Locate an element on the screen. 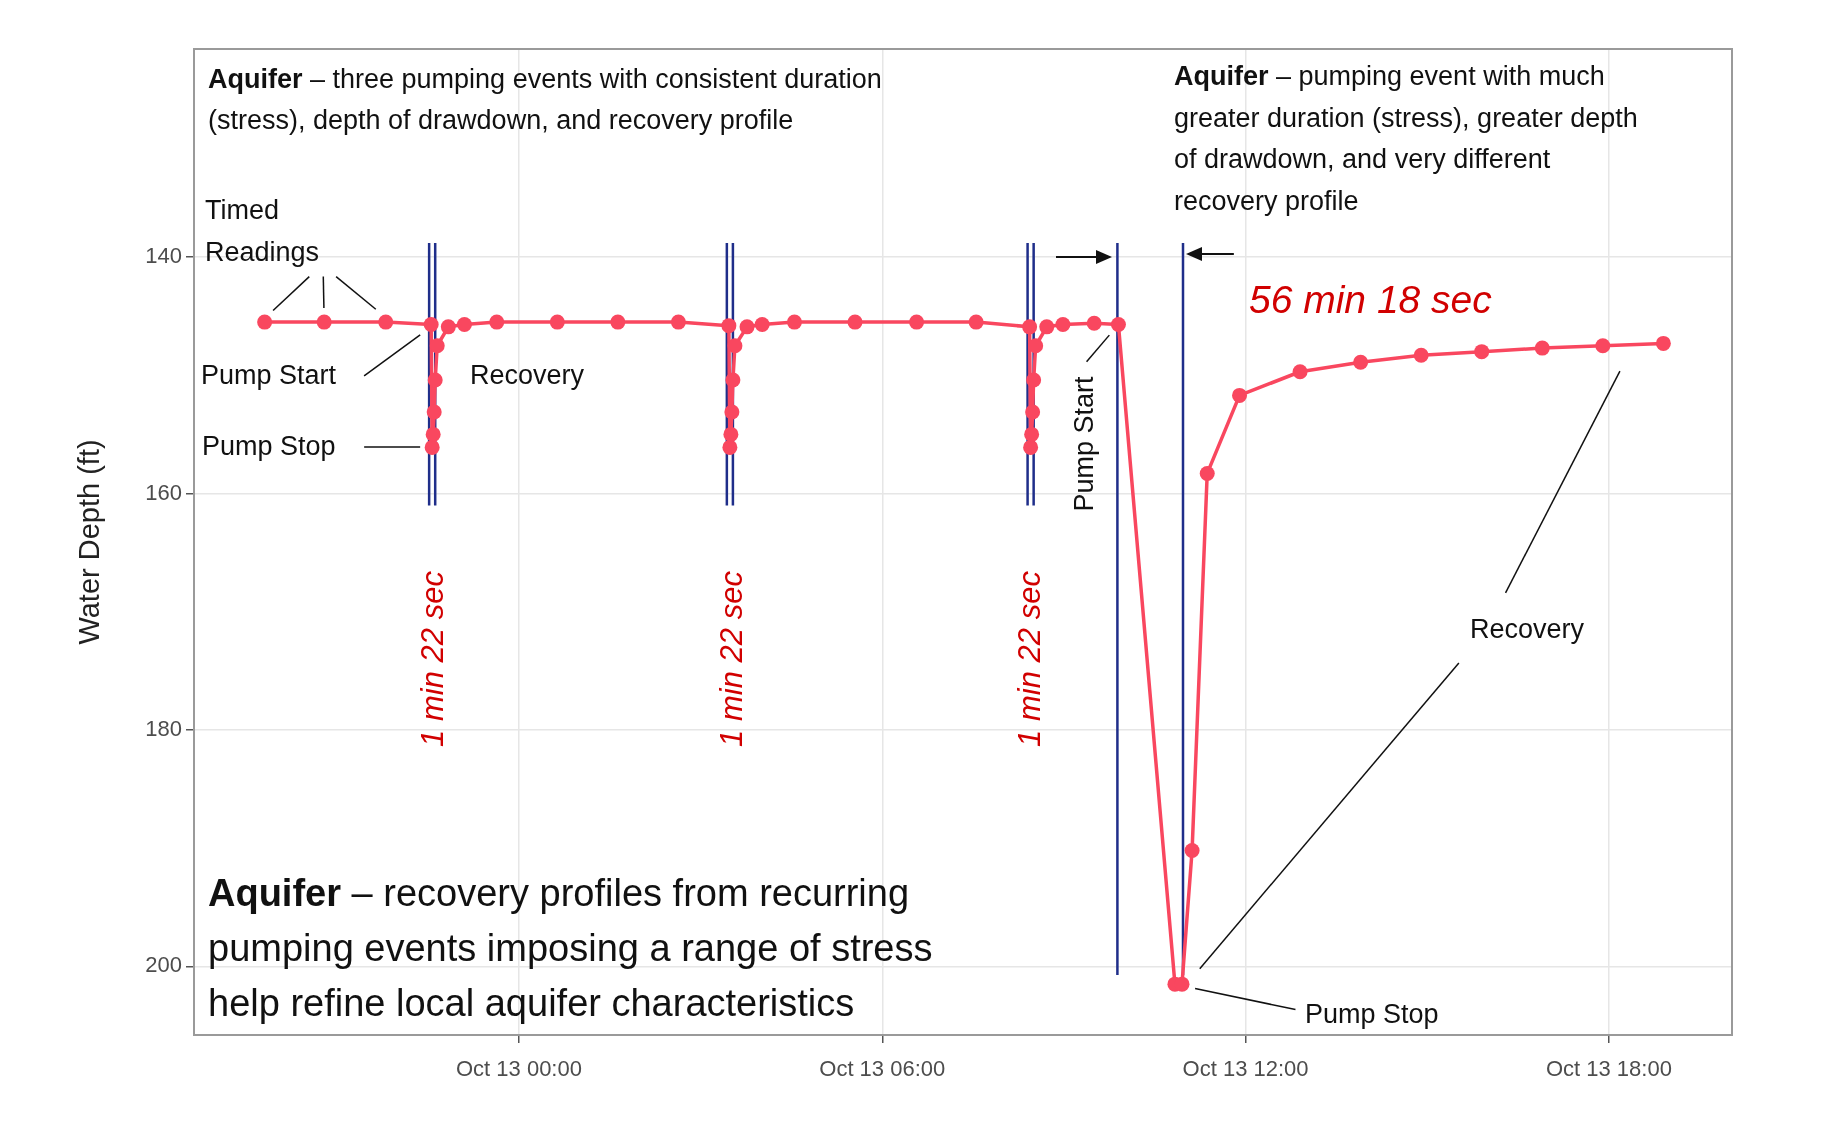  annotation: Timed Readings is located at coordinates (262, 231).